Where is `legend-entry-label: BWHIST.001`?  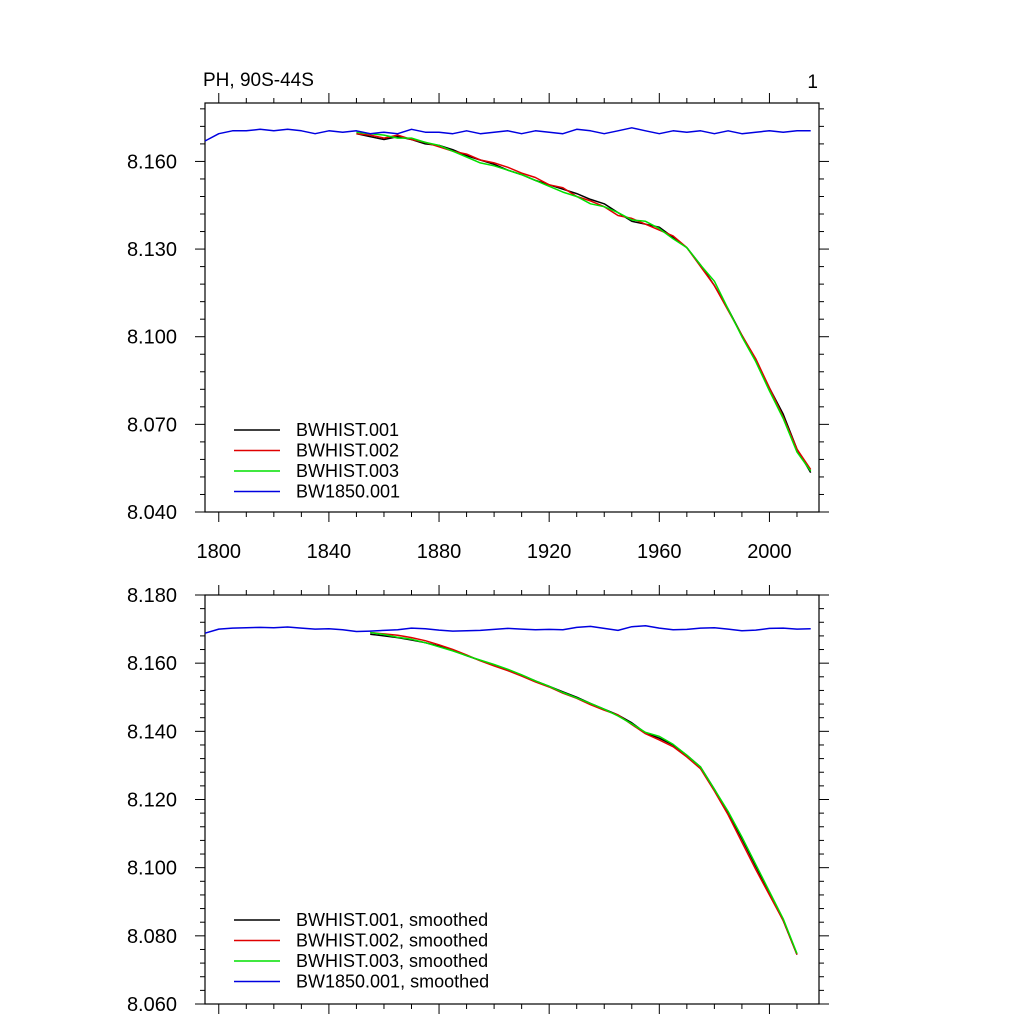 legend-entry-label: BWHIST.001 is located at coordinates (347, 430).